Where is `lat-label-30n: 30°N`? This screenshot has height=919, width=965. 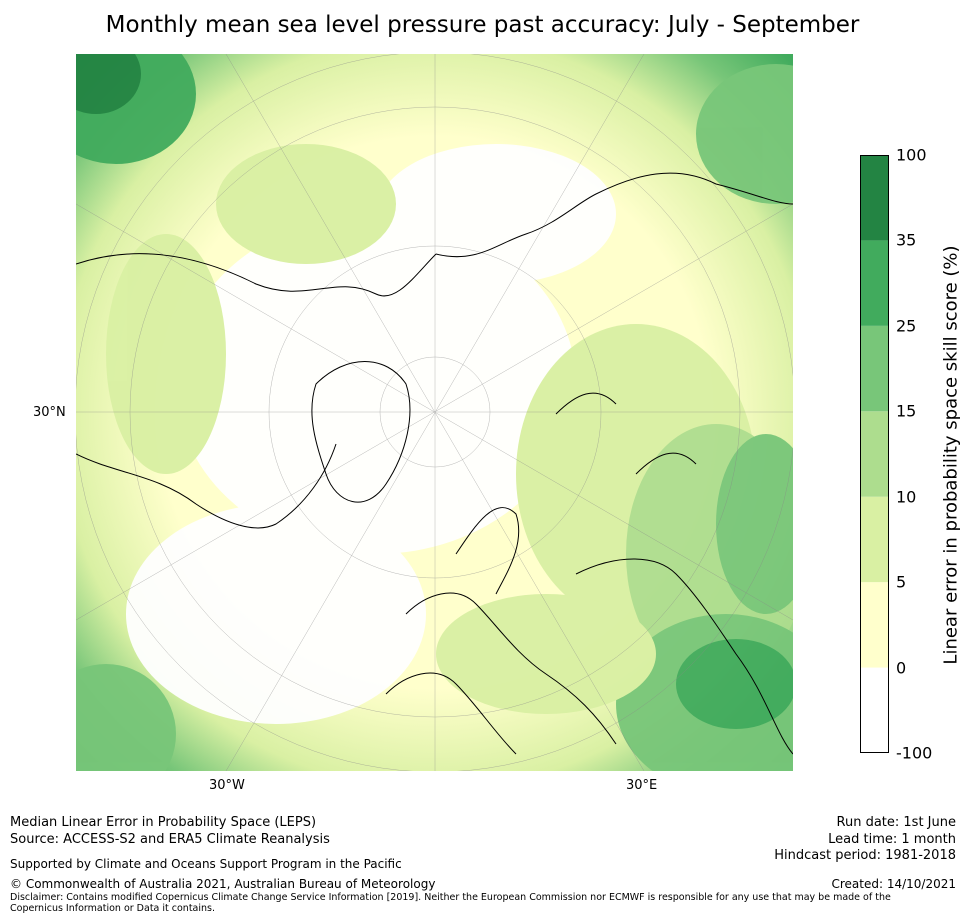 lat-label-30n: 30°N is located at coordinates (49, 412).